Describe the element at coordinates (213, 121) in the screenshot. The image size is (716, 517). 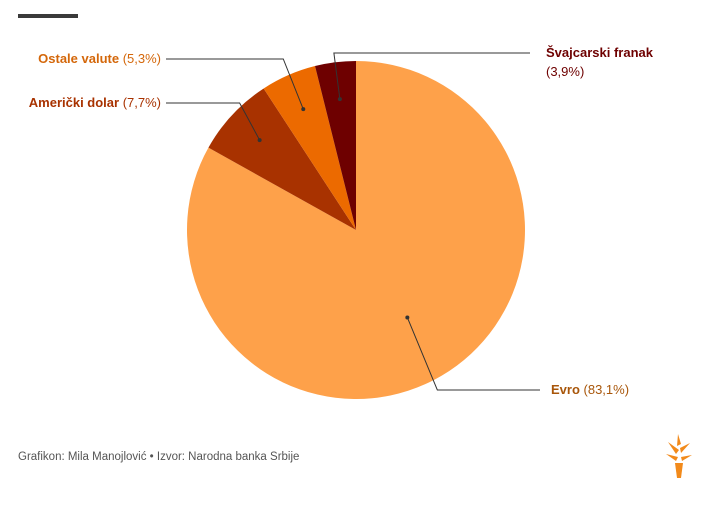
I see `leader-line-americki-dolar` at that location.